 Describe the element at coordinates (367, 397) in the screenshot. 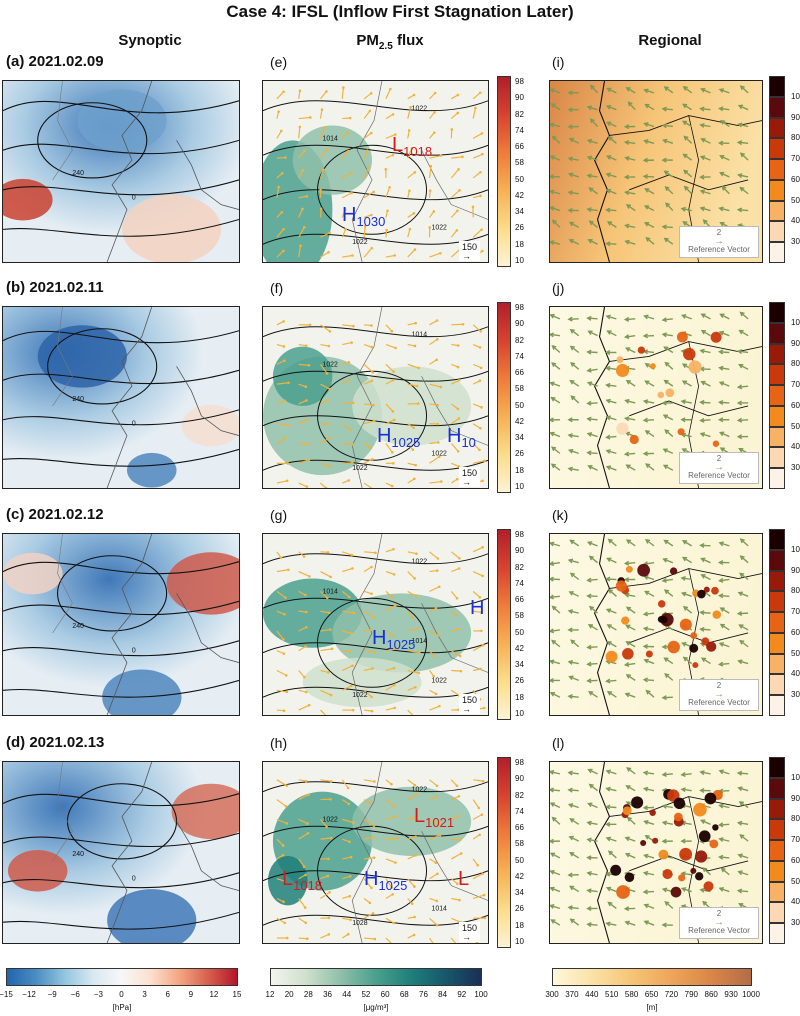

I see `coastline` at that location.